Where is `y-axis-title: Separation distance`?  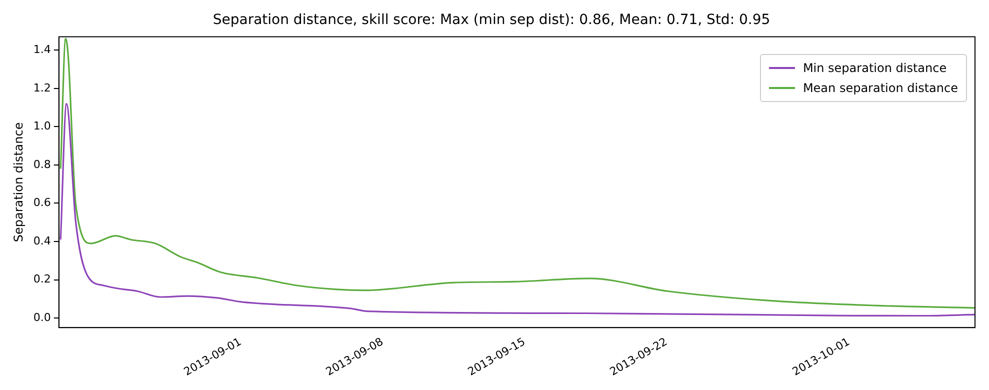
y-axis-title: Separation distance is located at coordinates (18, 182).